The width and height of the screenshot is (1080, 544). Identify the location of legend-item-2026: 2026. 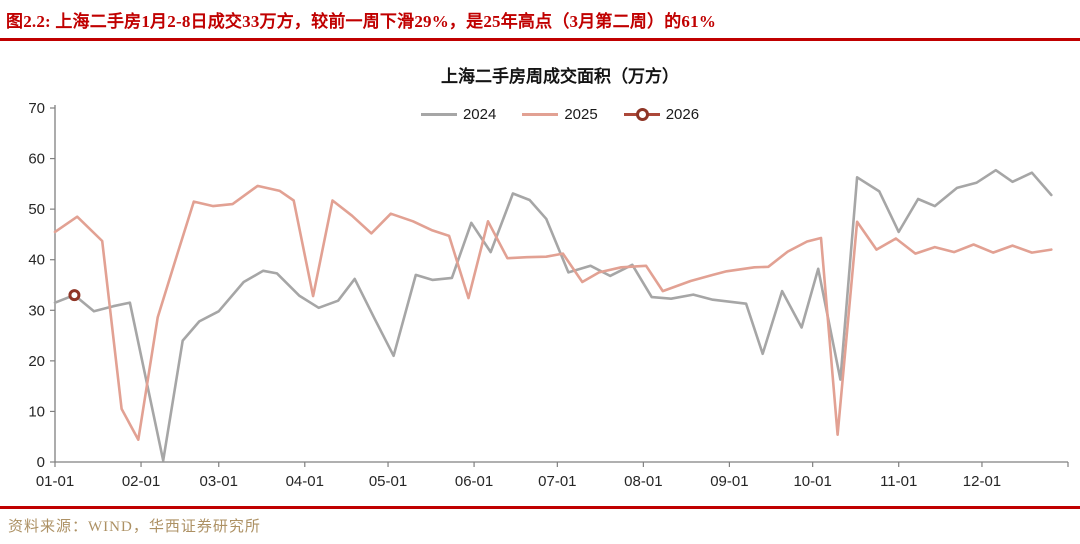
(661, 114).